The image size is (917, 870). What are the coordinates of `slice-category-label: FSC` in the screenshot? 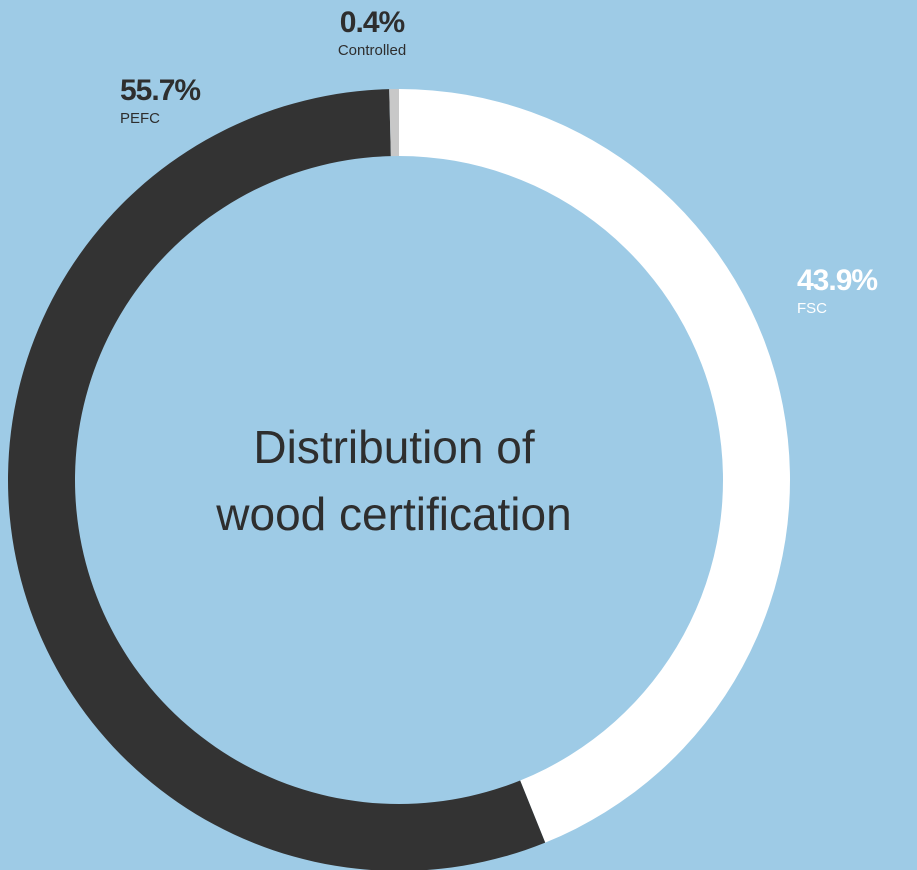 It's located at (812, 308).